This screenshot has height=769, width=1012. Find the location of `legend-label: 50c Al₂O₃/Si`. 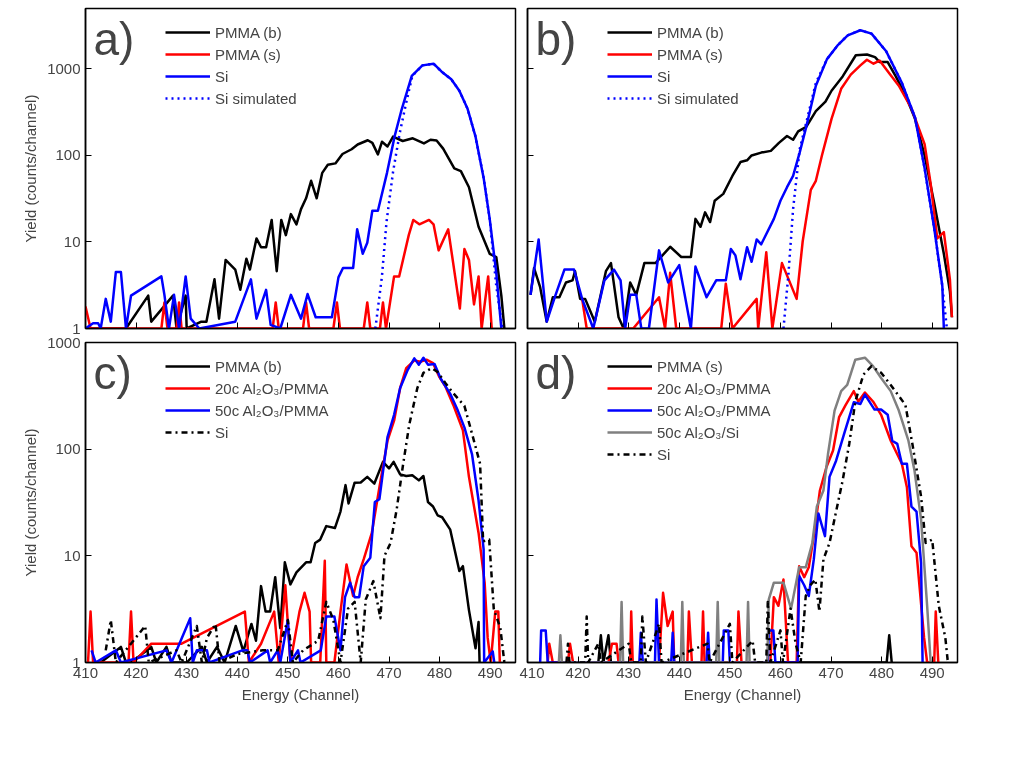

legend-label: 50c Al₂O₃/Si is located at coordinates (698, 432).